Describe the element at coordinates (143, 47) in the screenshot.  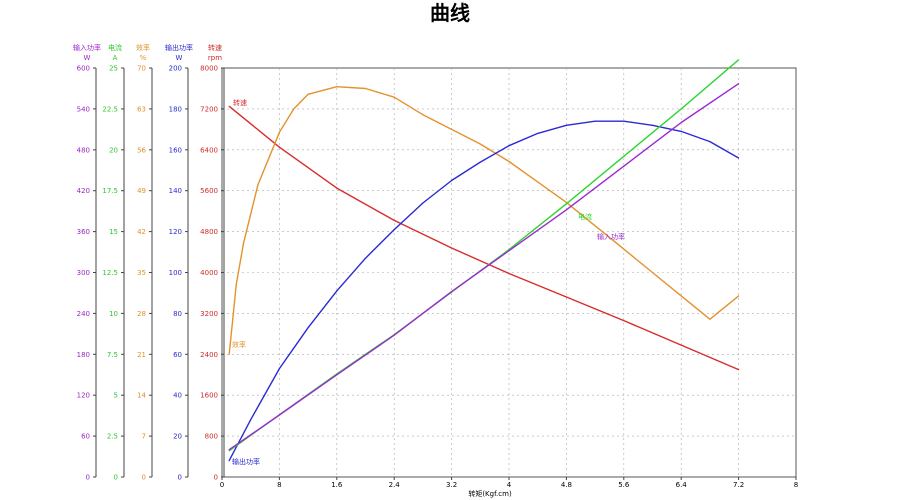
I see `y-axis-title: 效率` at that location.